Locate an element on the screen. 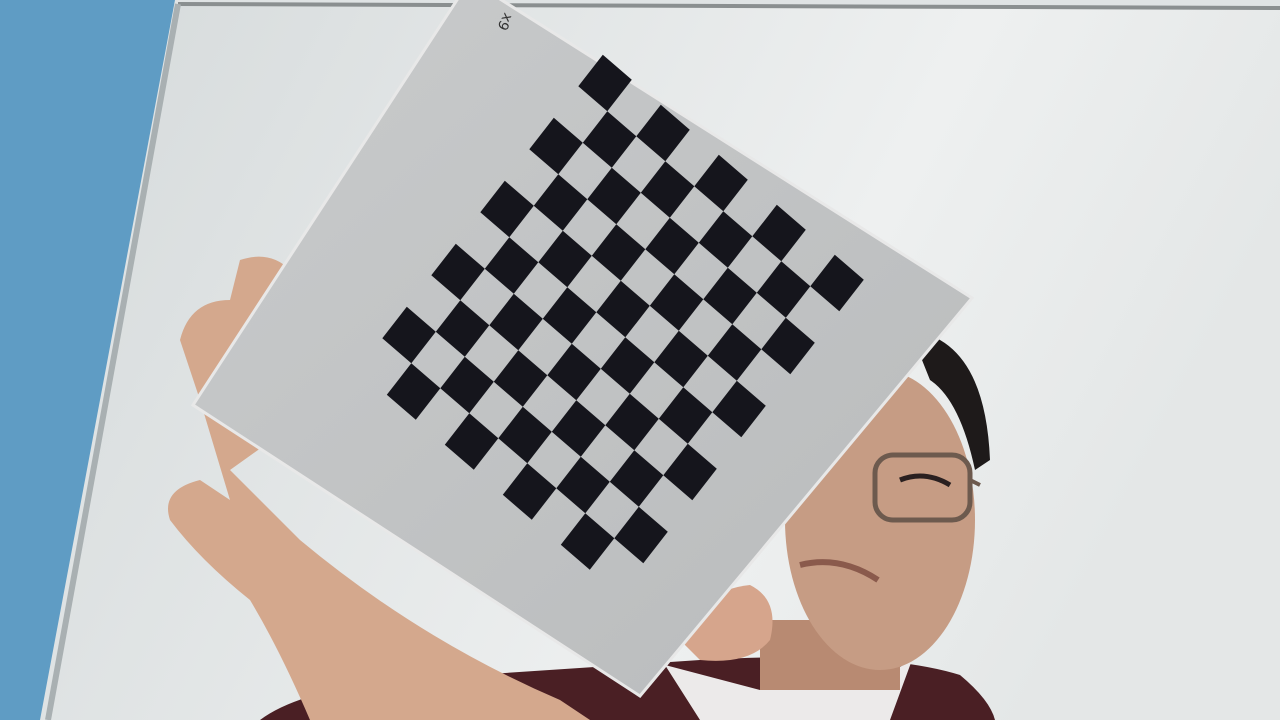 This screenshot has width=1280, height=720. glasses is located at coordinates (922, 487).